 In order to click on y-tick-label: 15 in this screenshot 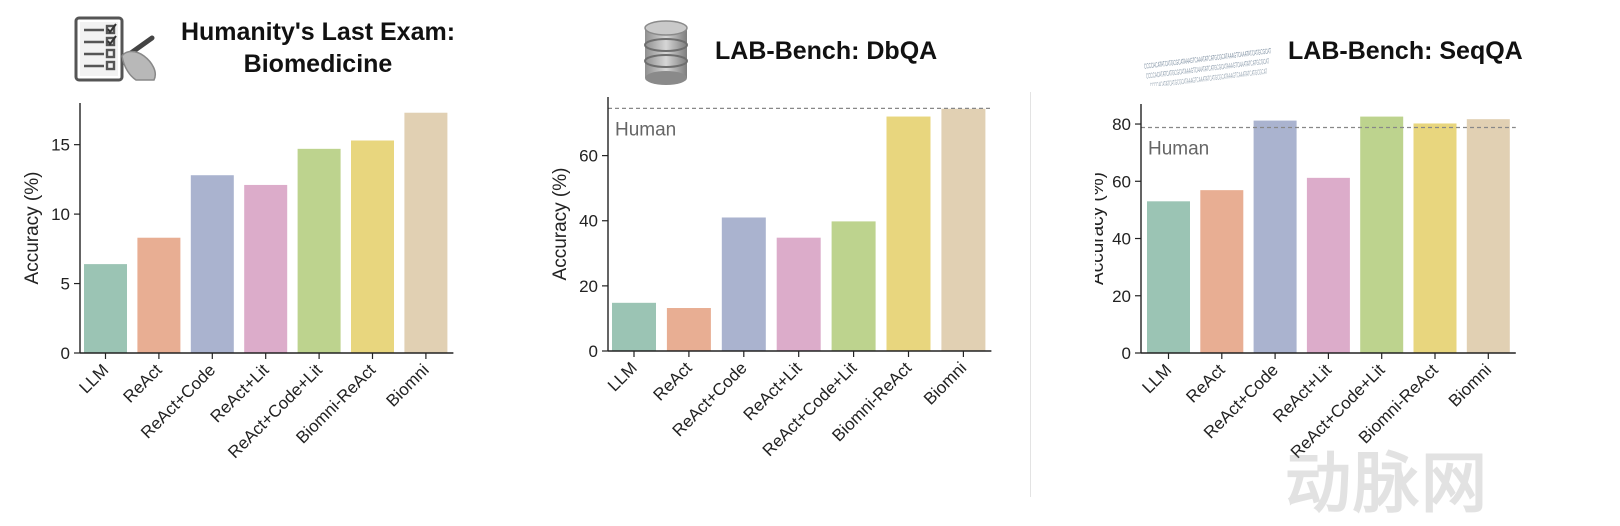, I will do `click(60, 145)`.